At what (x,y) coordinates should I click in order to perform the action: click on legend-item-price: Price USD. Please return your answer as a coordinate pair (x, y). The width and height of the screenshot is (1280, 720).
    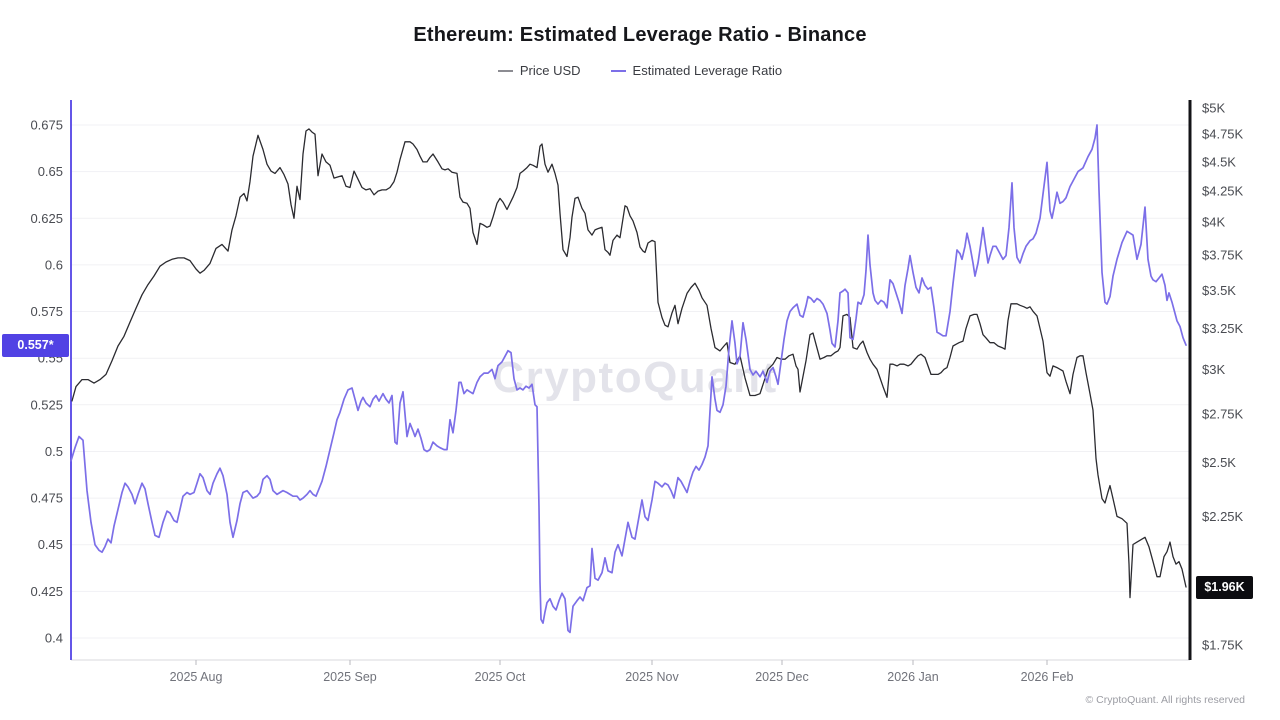
    Looking at the image, I should click on (539, 70).